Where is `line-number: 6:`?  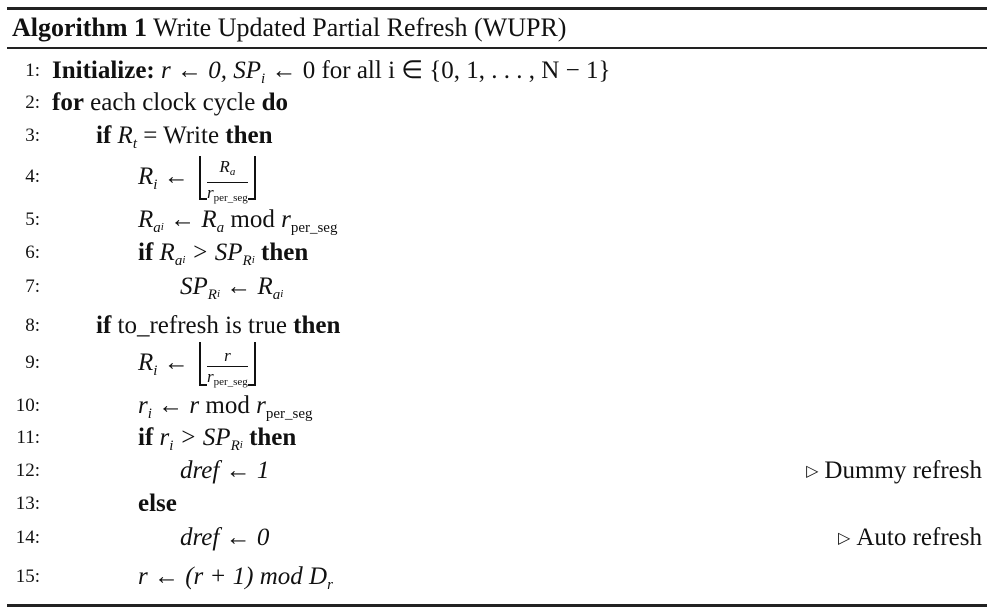
line-number: 6: is located at coordinates (32, 252).